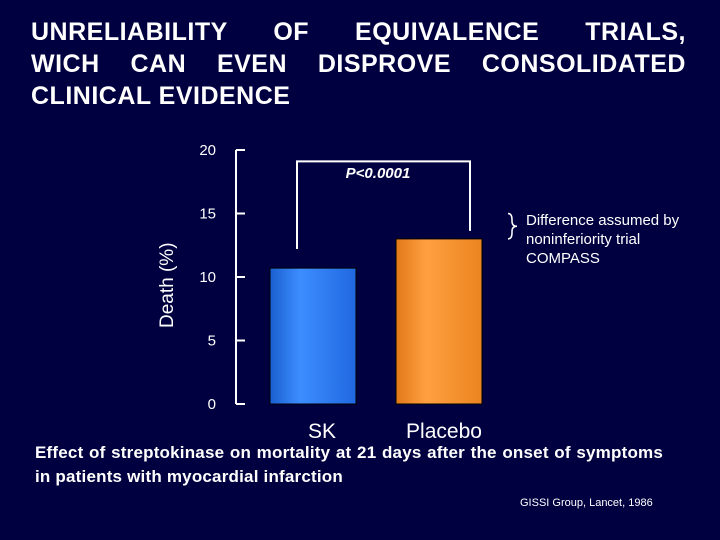  What do you see at coordinates (207, 214) in the screenshot?
I see `y-tick-label-3: 15` at bounding box center [207, 214].